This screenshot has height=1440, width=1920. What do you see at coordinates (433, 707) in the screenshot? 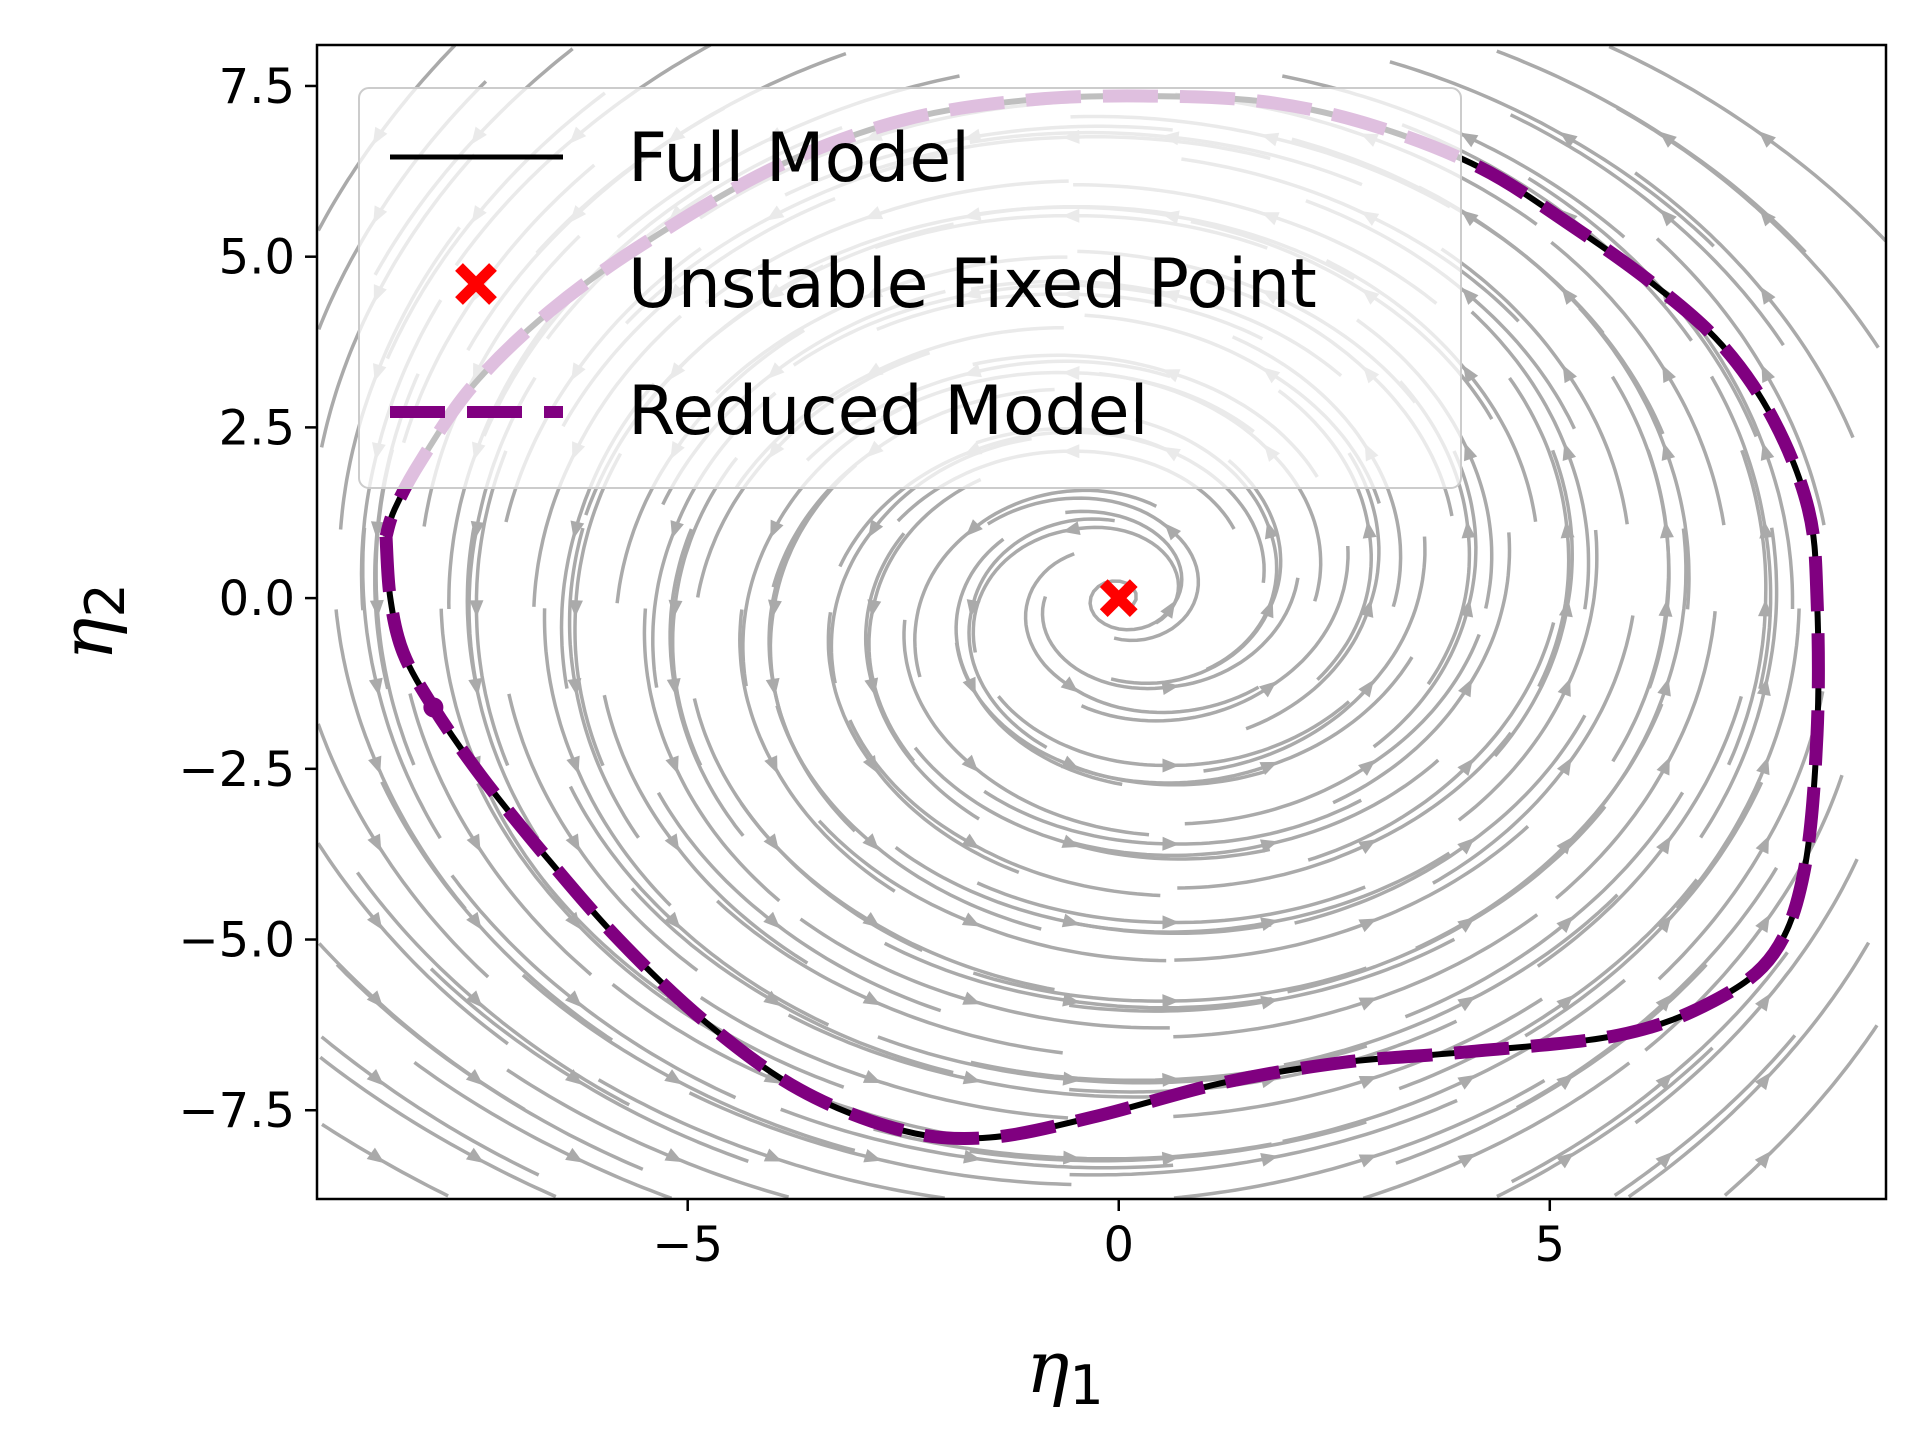
I see `reduced-model-start-point` at bounding box center [433, 707].